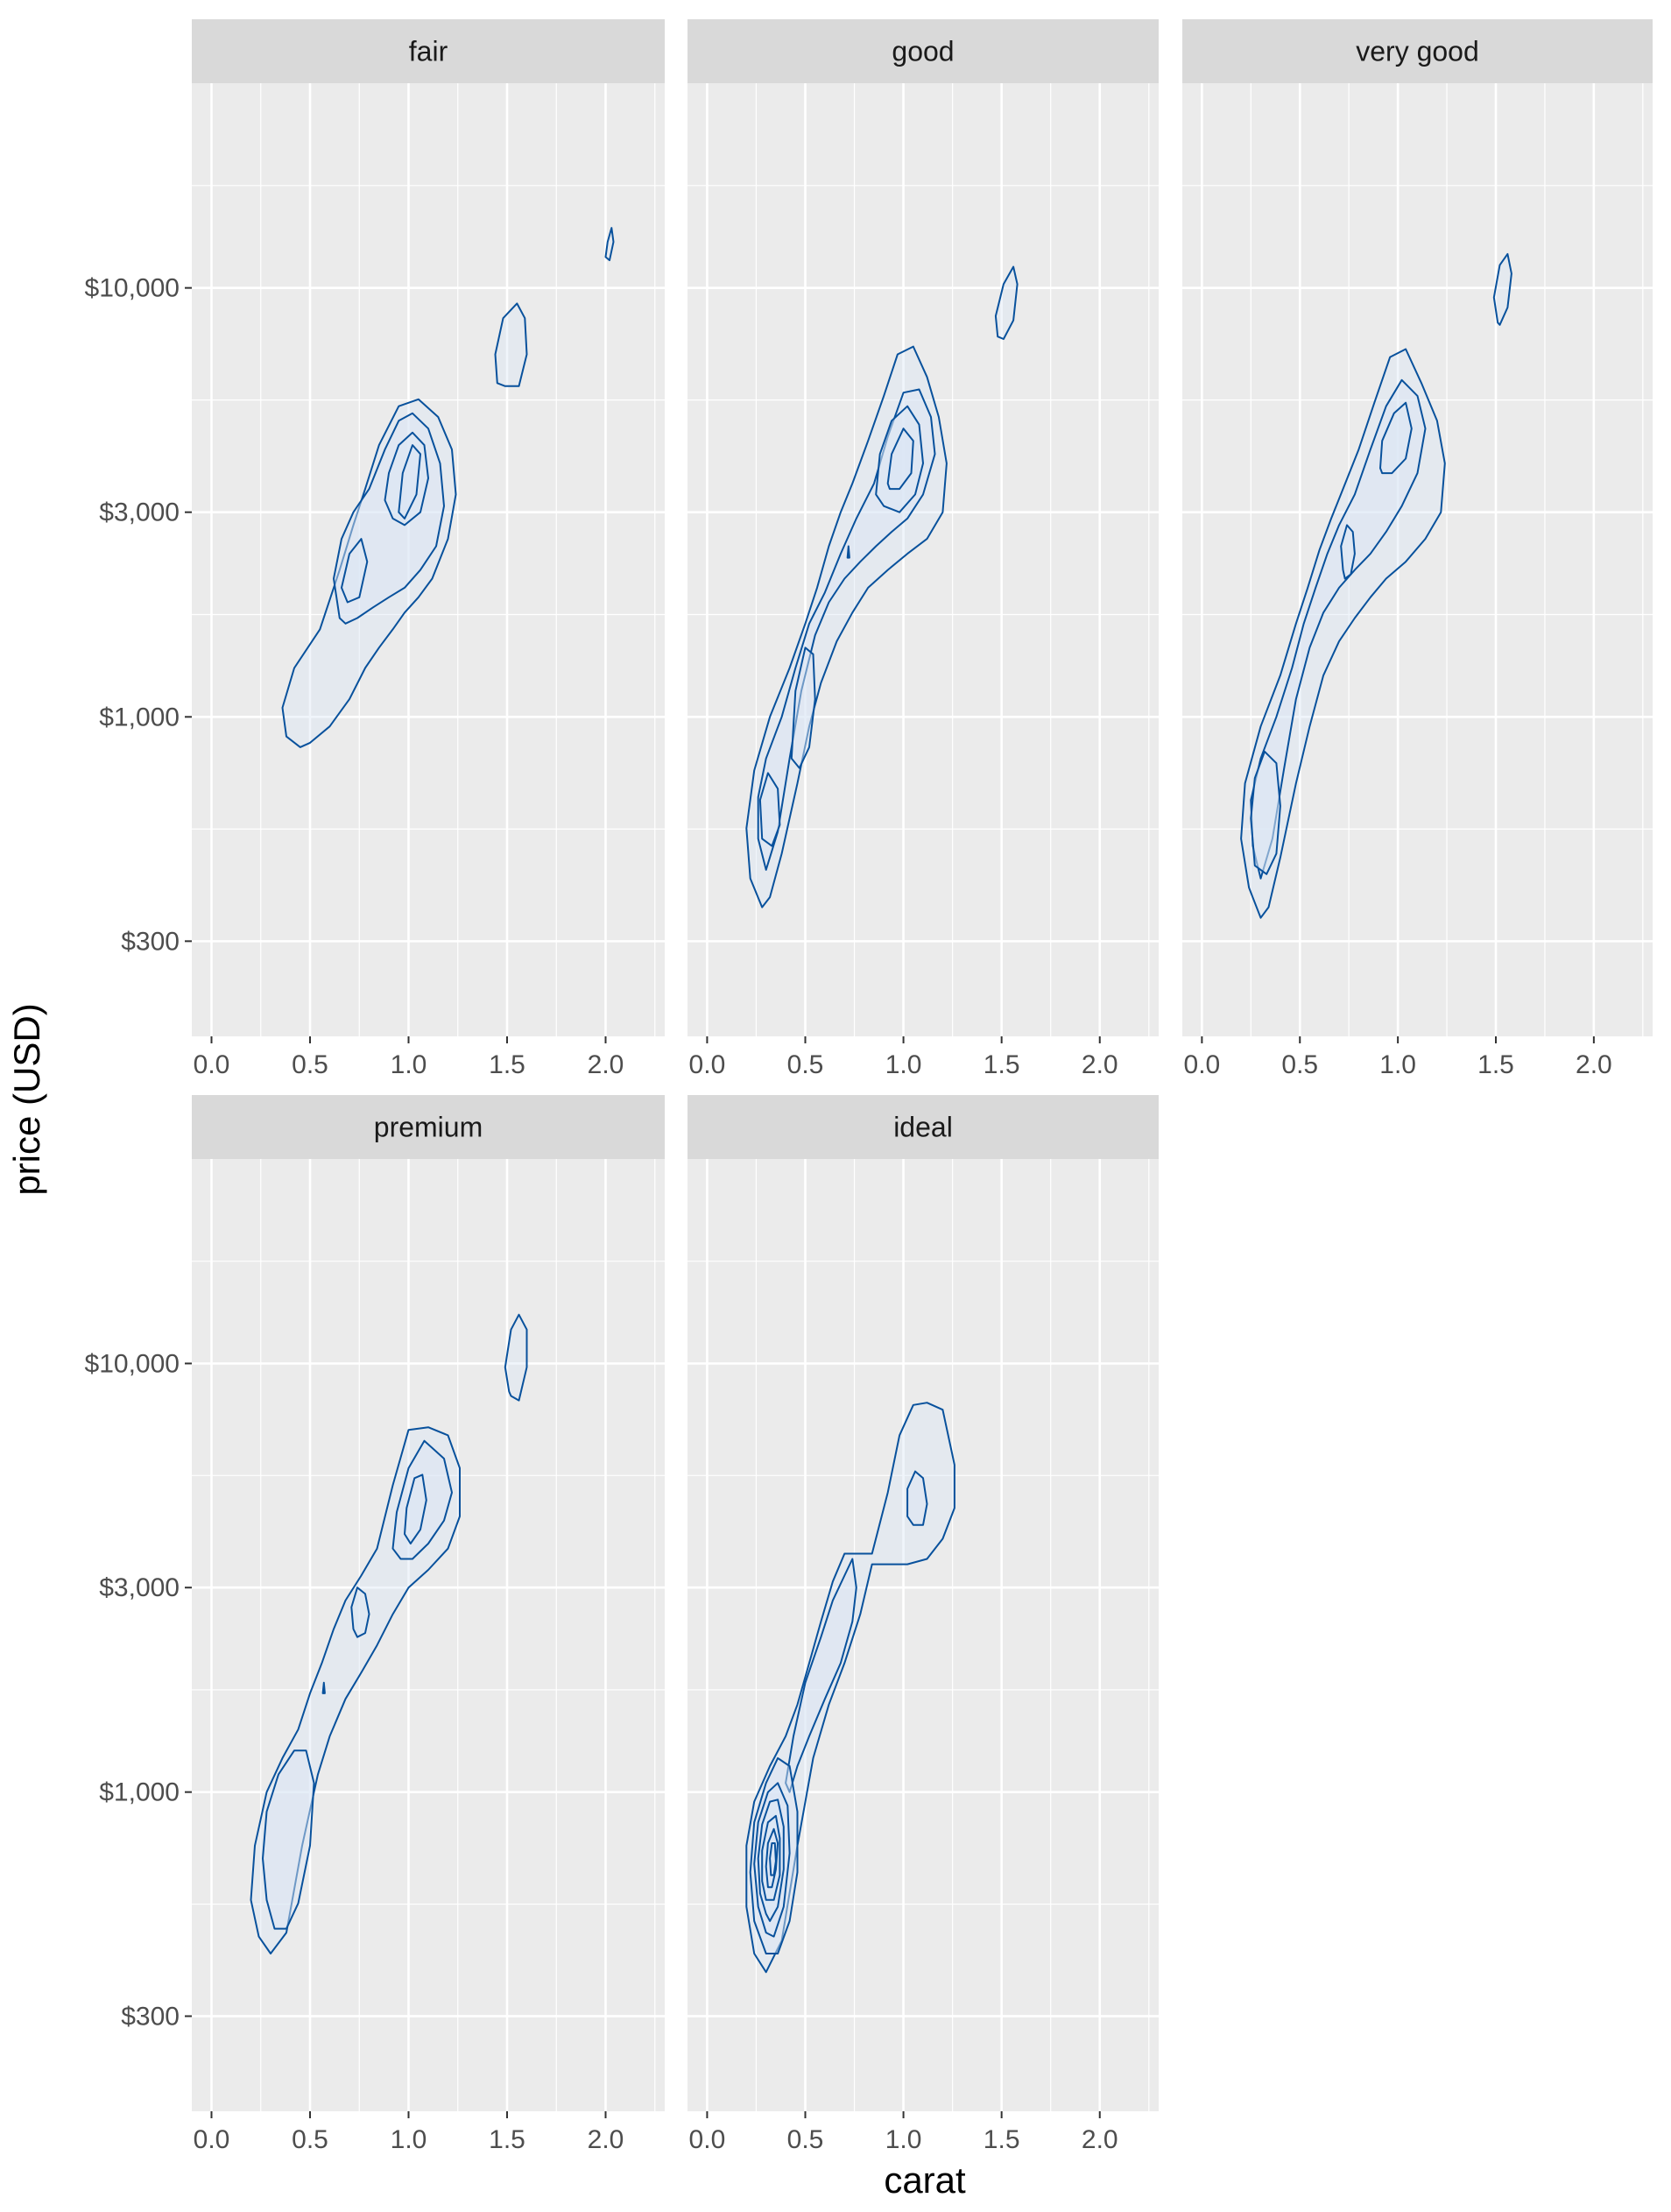 This screenshot has width=1671, height=2212. I want to click on facet-label: very good, so click(1417, 51).